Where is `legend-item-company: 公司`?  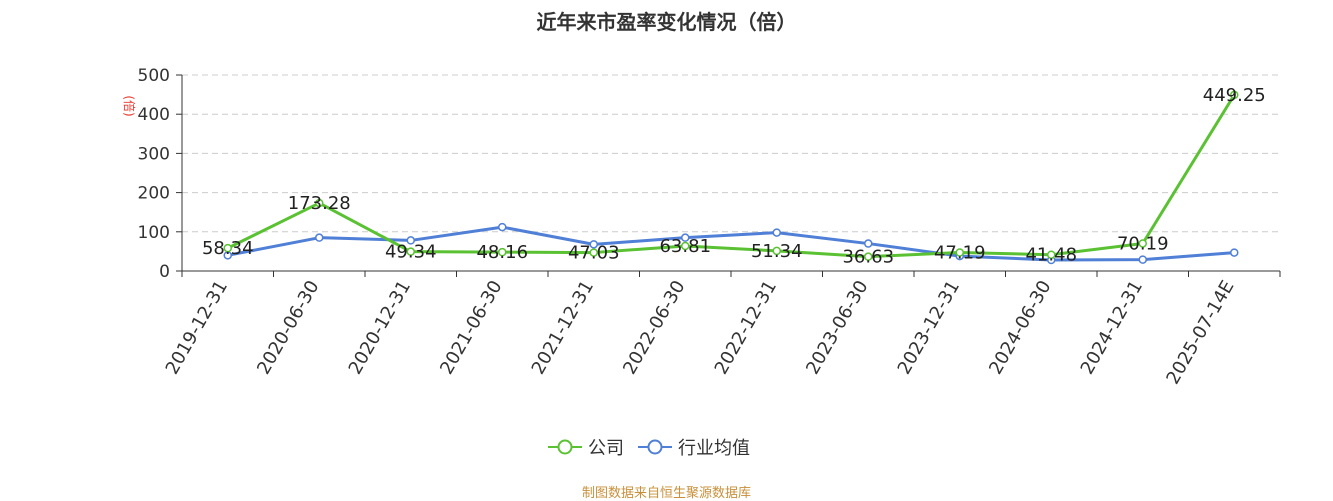 legend-item-company: 公司 is located at coordinates (586, 447).